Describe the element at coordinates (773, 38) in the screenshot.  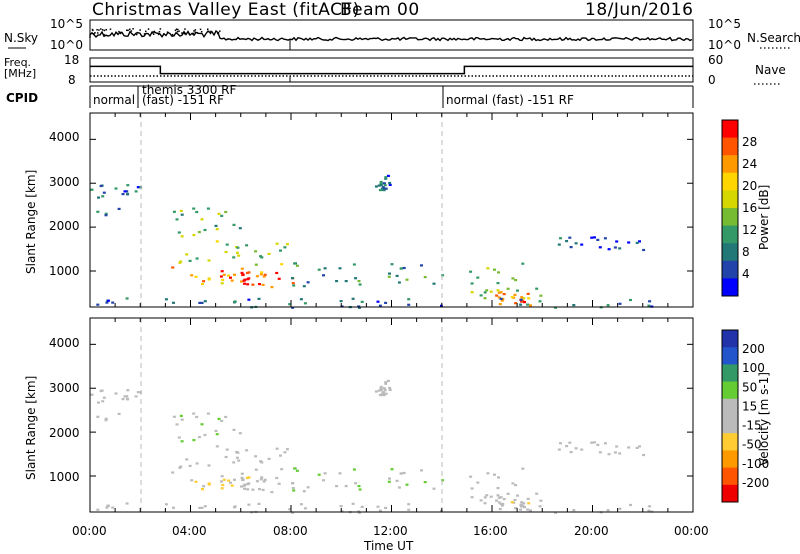
I see `noise-right-label: N.Search` at that location.